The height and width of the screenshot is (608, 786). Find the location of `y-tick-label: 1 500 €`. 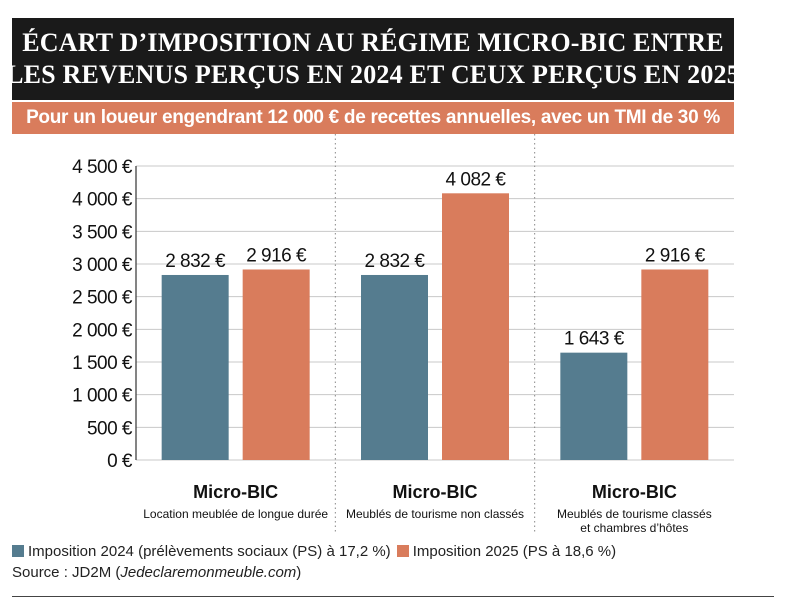

y-tick-label: 1 500 € is located at coordinates (102, 363).